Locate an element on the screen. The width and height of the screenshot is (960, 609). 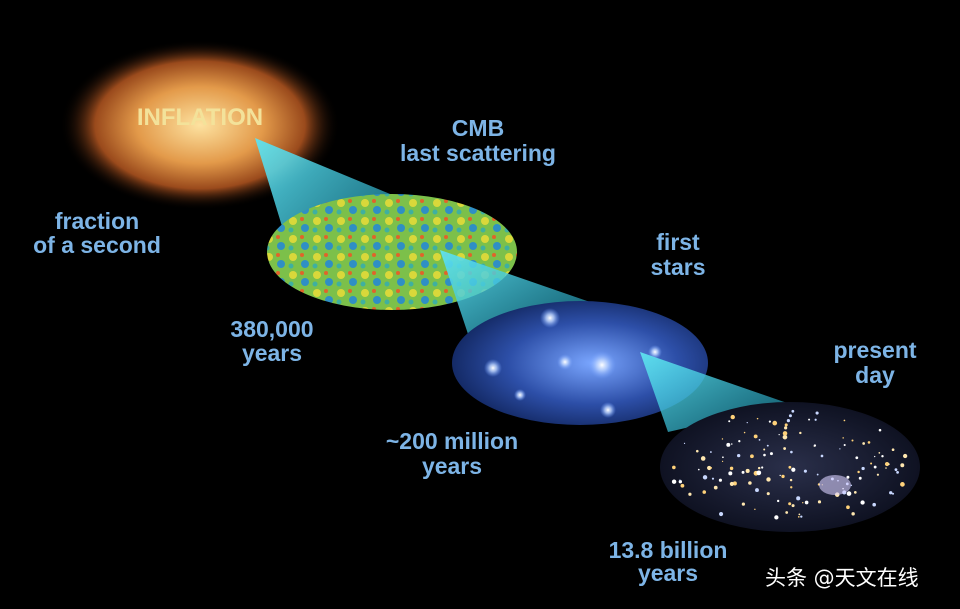
cone-cmb-to-stars is located at coordinates (515, 295).